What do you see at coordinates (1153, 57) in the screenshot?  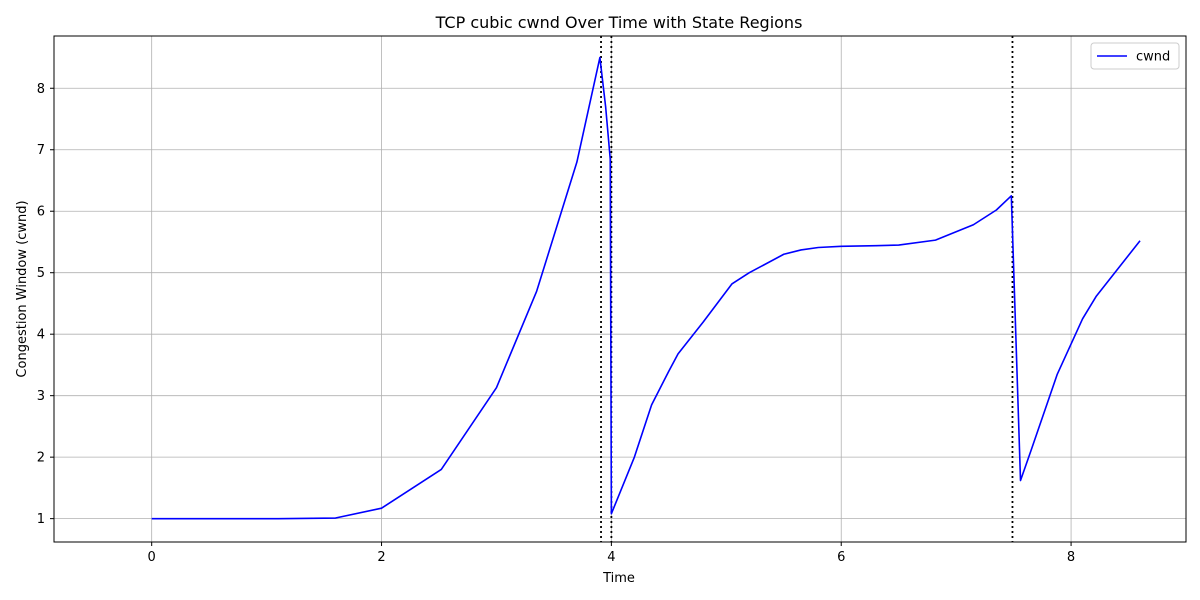 I see `legend-label: cwnd` at bounding box center [1153, 57].